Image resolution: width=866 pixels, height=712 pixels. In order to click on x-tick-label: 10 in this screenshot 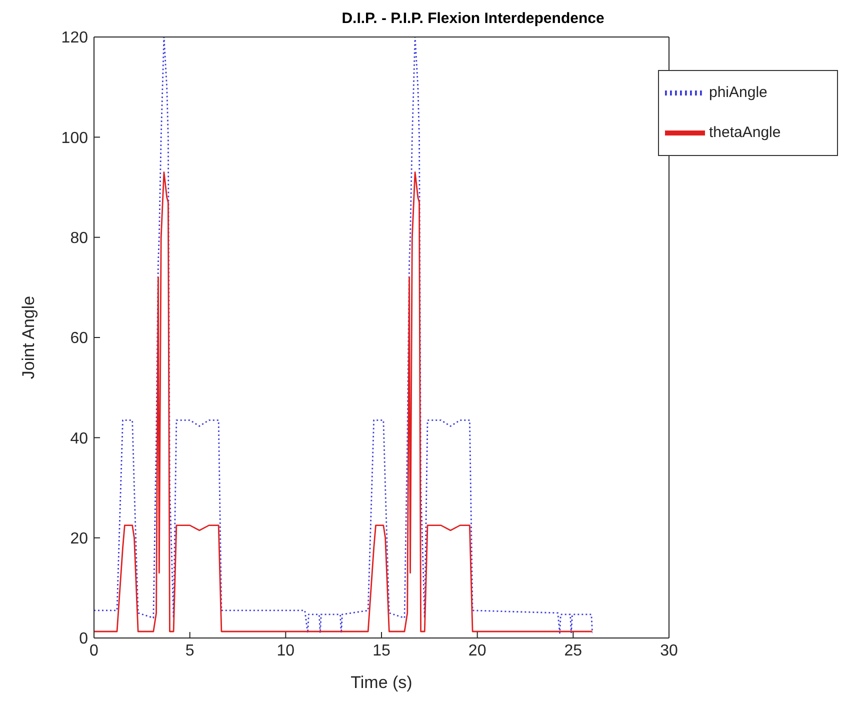, I will do `click(285, 651)`.